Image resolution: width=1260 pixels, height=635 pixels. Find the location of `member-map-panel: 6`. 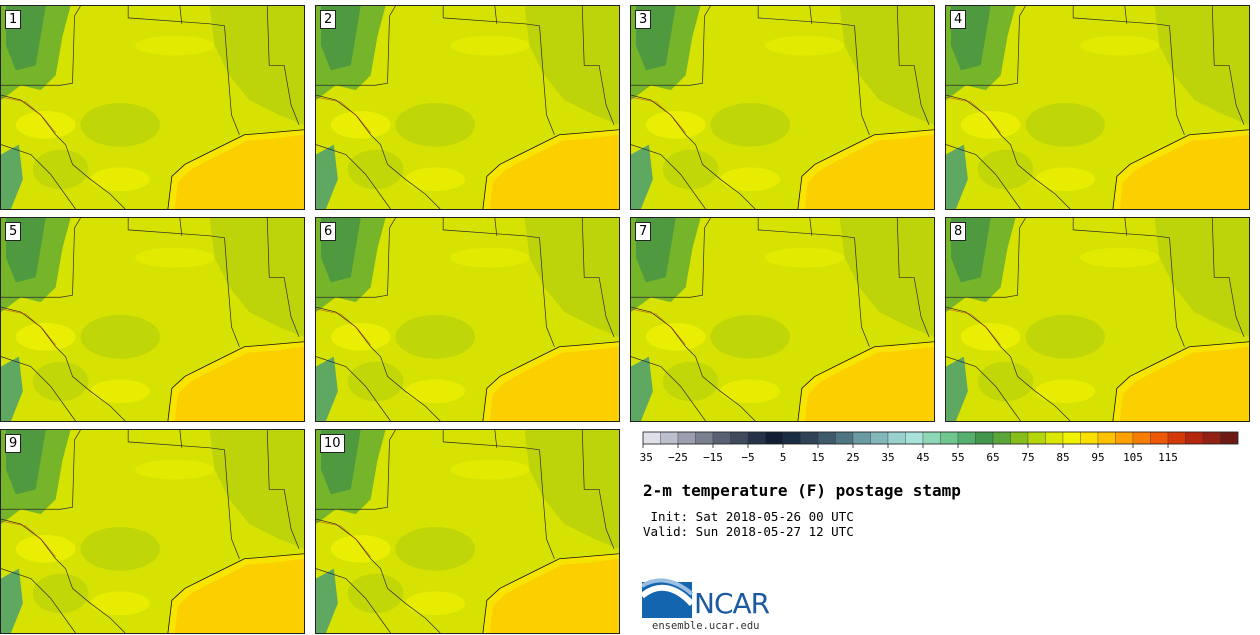

member-map-panel: 6 is located at coordinates (467, 319).